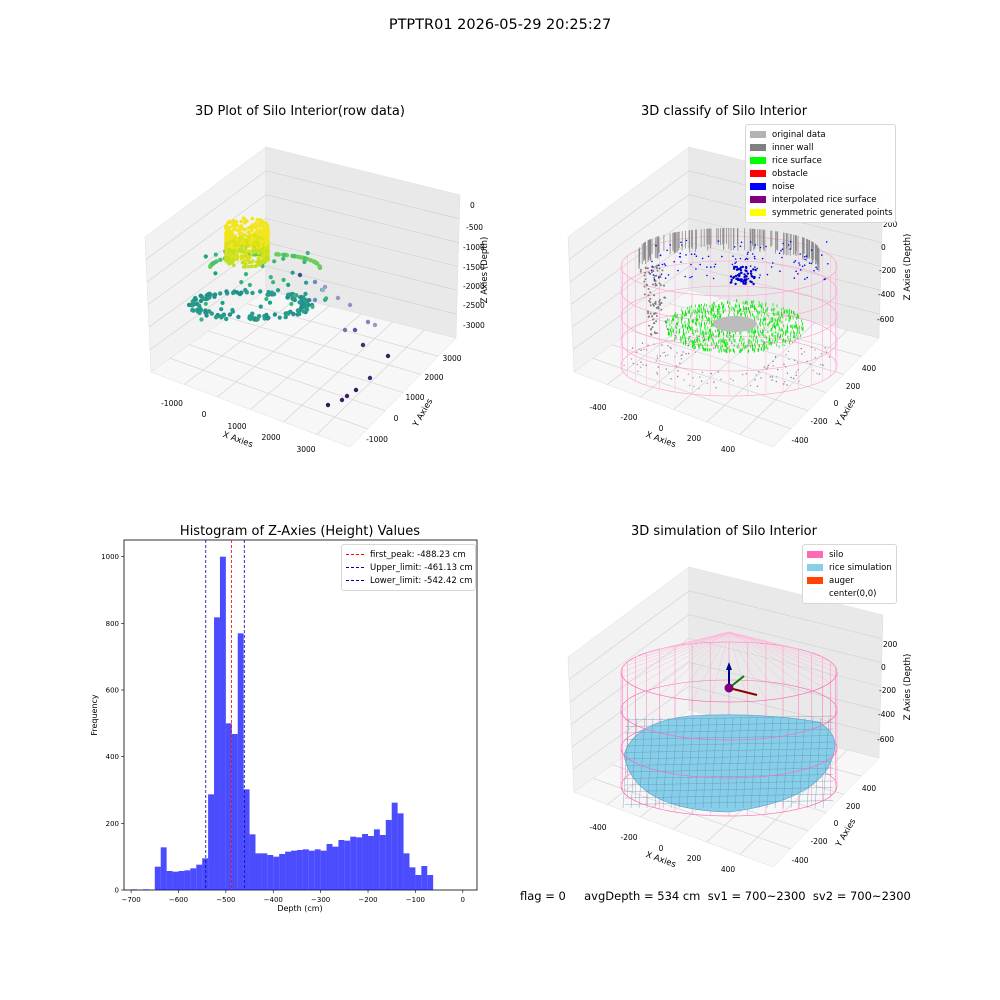  I want to click on p4-mesh-line, so click(674, 763).